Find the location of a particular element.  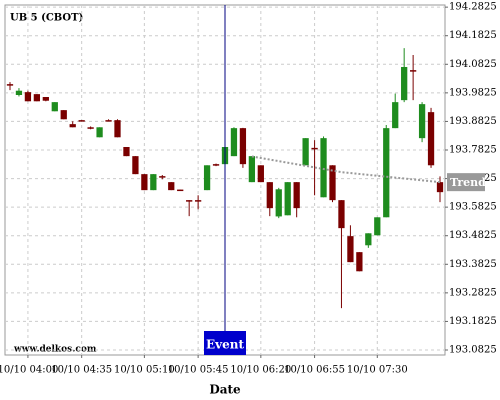

trend-line is located at coordinates (346, 169).